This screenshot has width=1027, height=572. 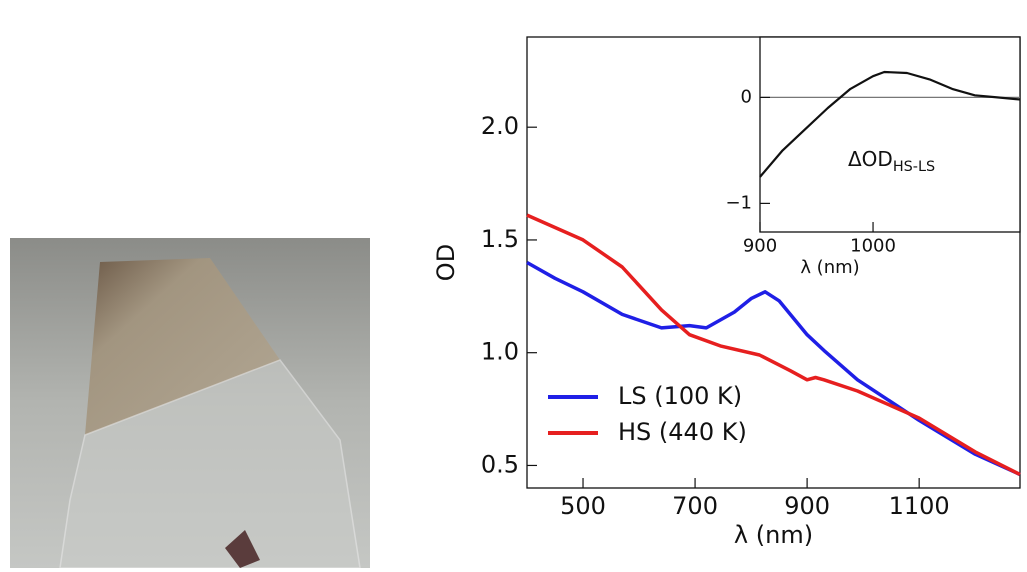 I want to click on y-tick-label: 1.5, so click(x=500, y=239).